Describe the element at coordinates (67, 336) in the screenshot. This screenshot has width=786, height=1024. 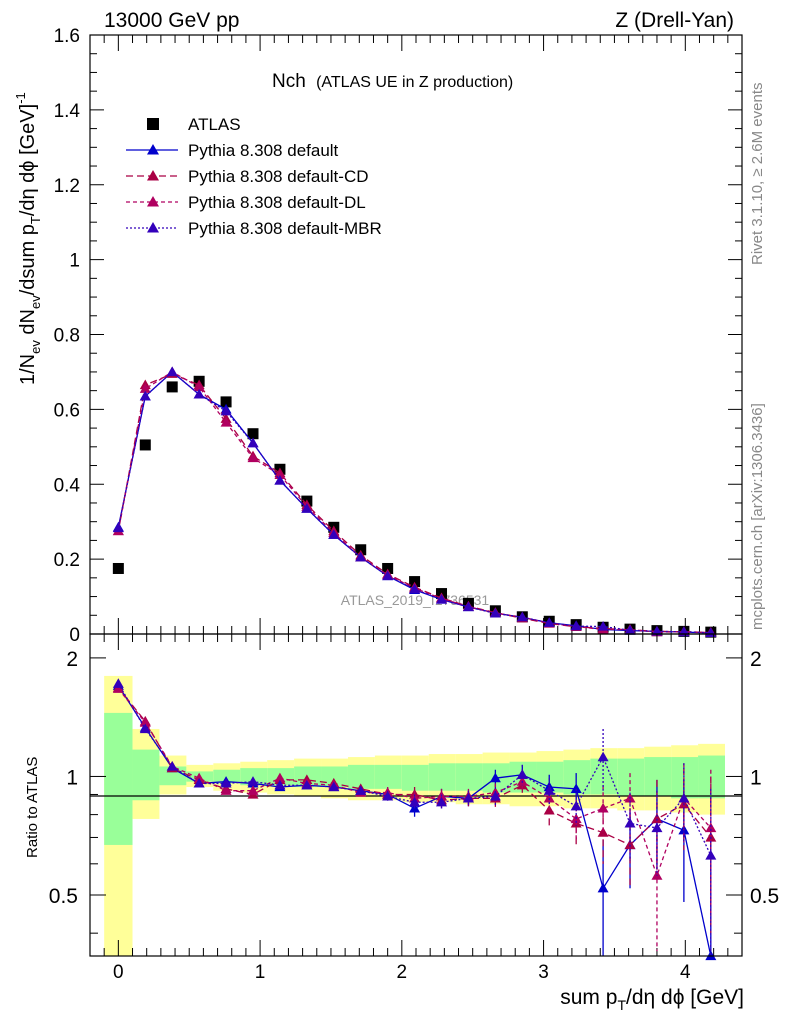
I see `main-y-tick-label: 0.8` at that location.